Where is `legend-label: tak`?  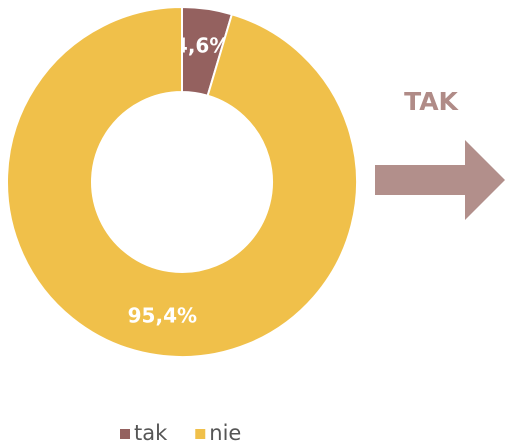
legend-label: tak is located at coordinates (151, 433).